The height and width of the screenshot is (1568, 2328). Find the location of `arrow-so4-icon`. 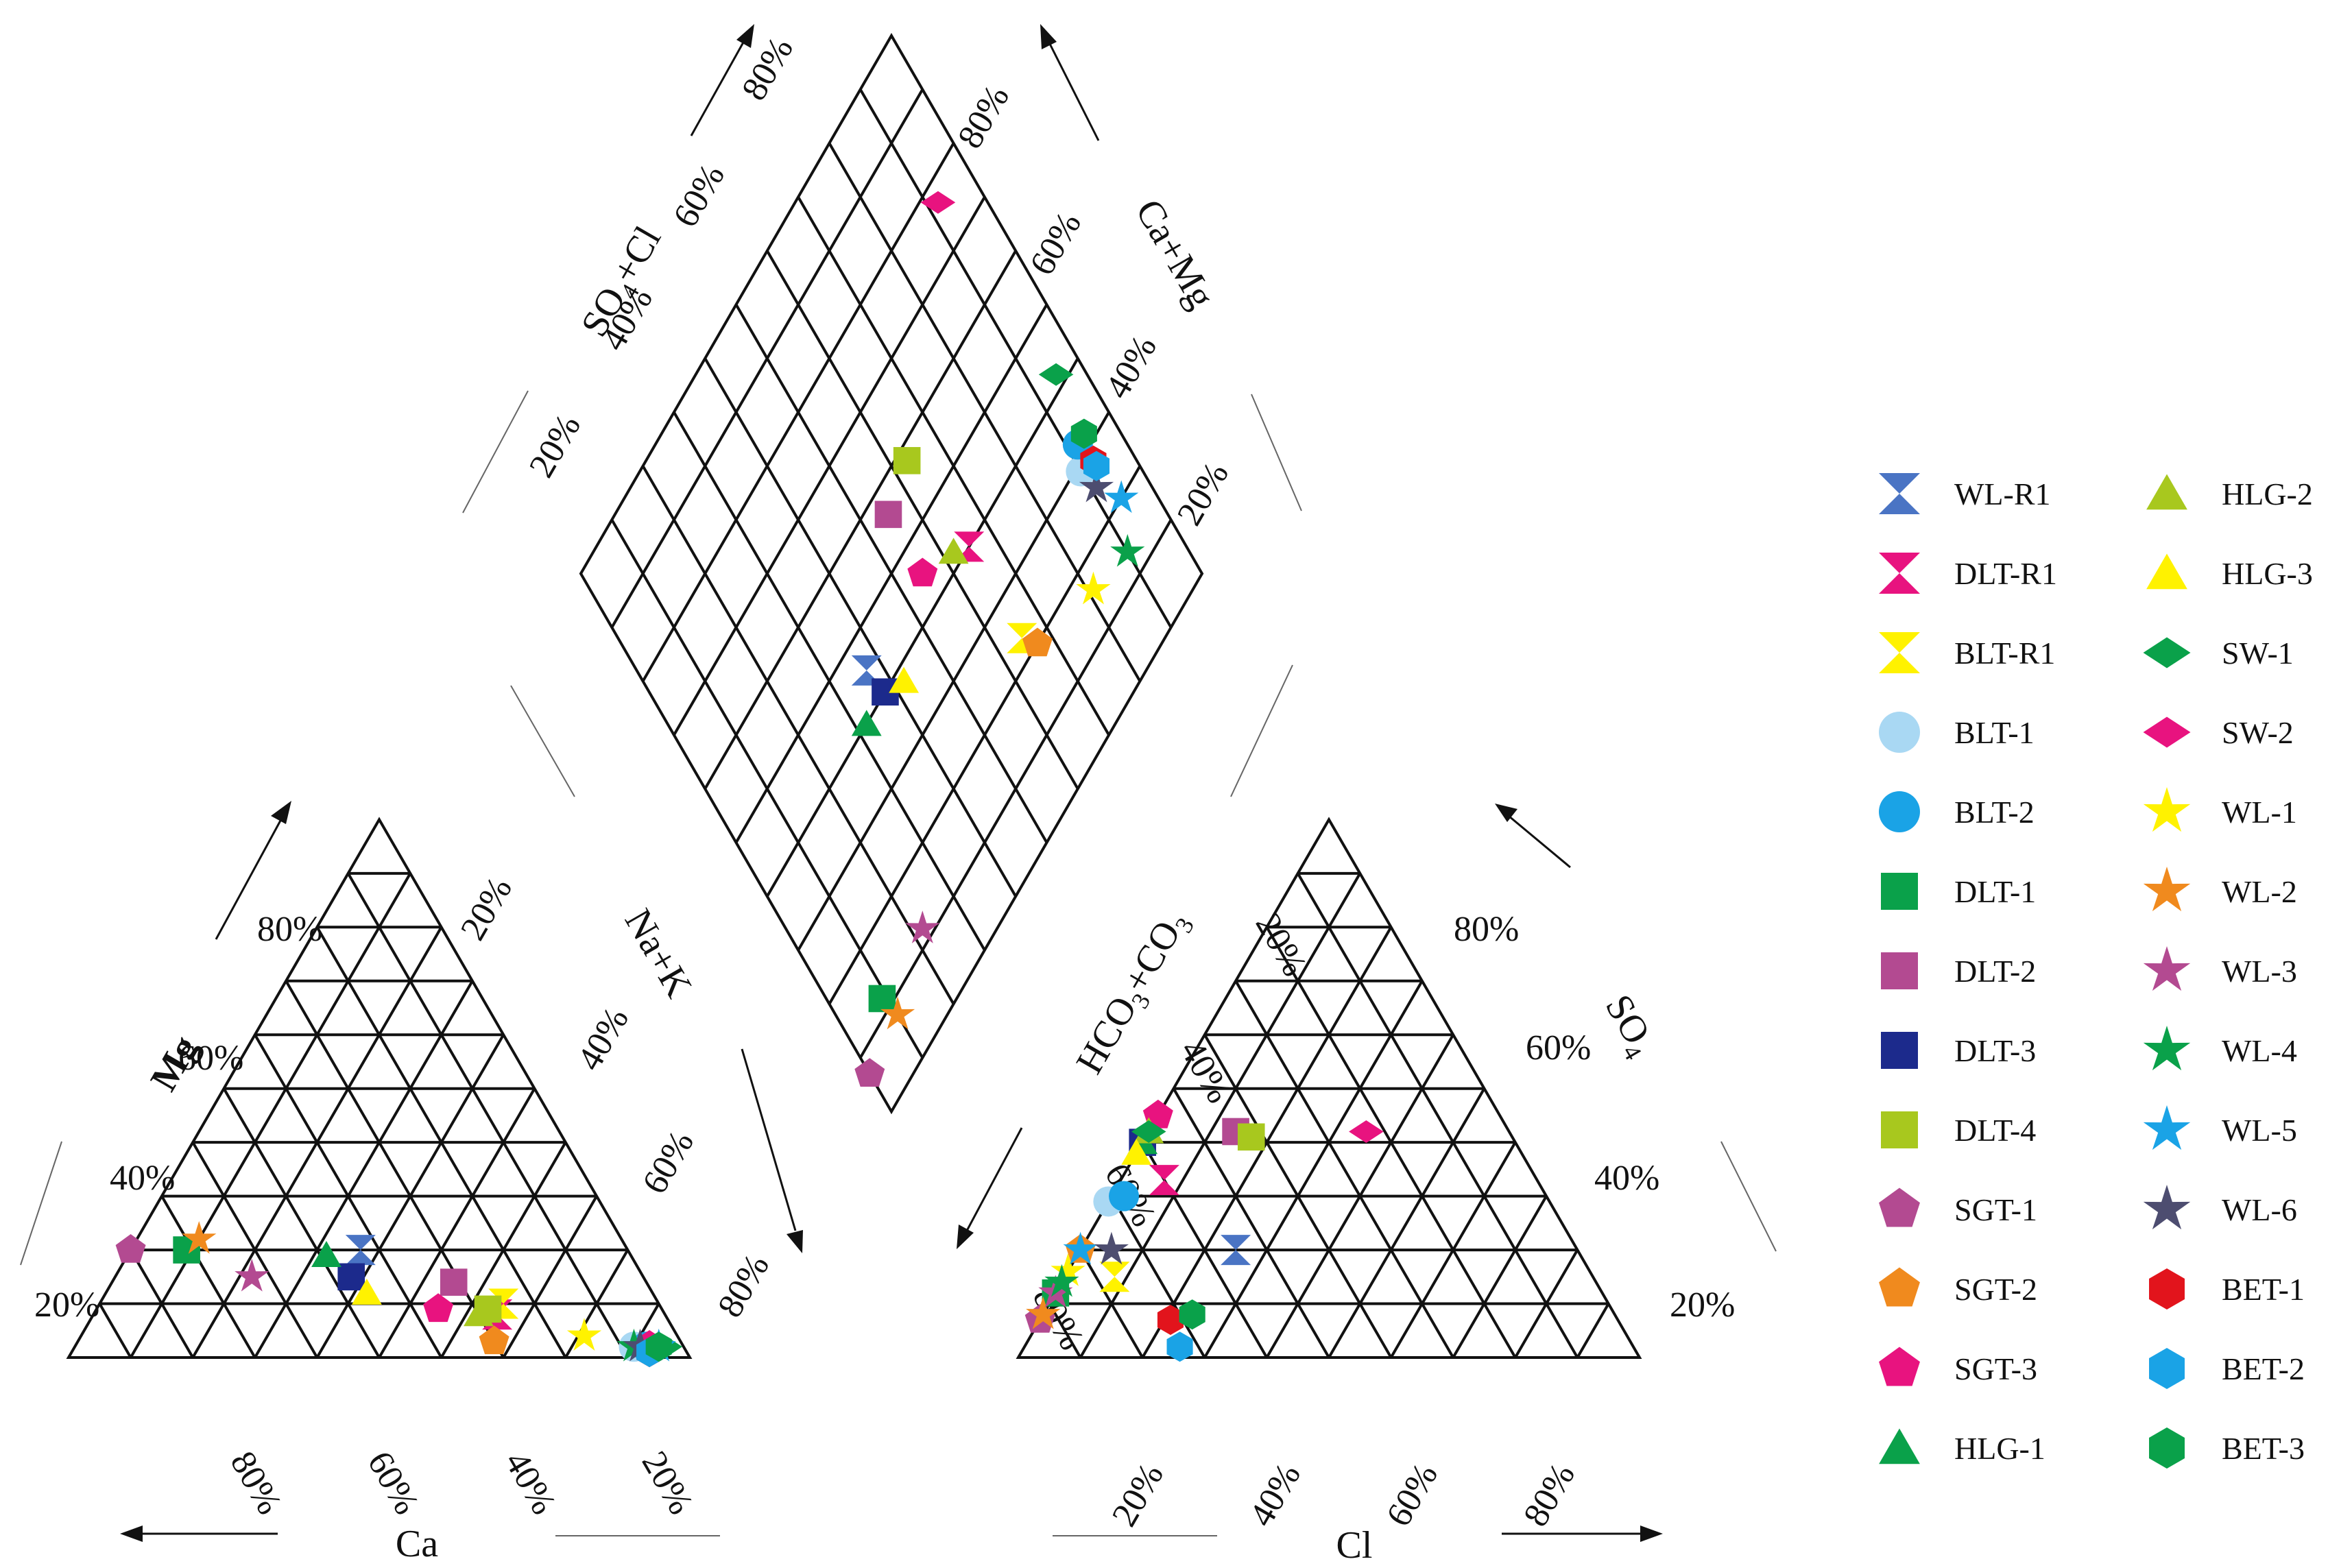

arrow-so4-icon is located at coordinates (1533, 837).